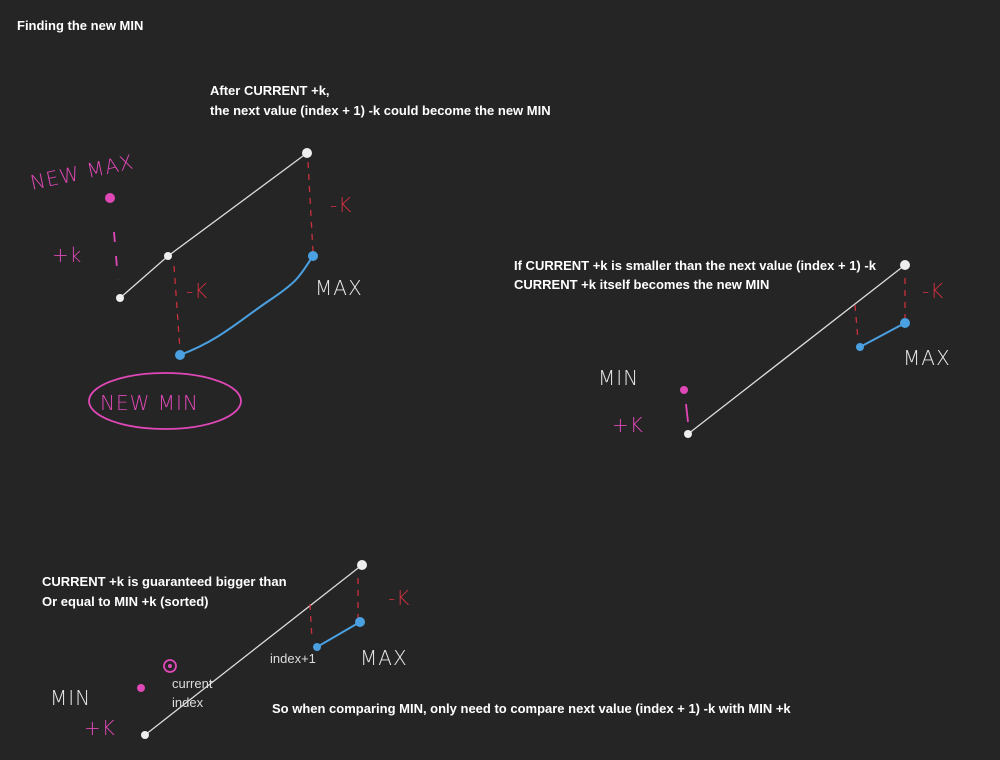  I want to click on caption: CURRENT +k itself becomes the new MIN, so click(641, 284).